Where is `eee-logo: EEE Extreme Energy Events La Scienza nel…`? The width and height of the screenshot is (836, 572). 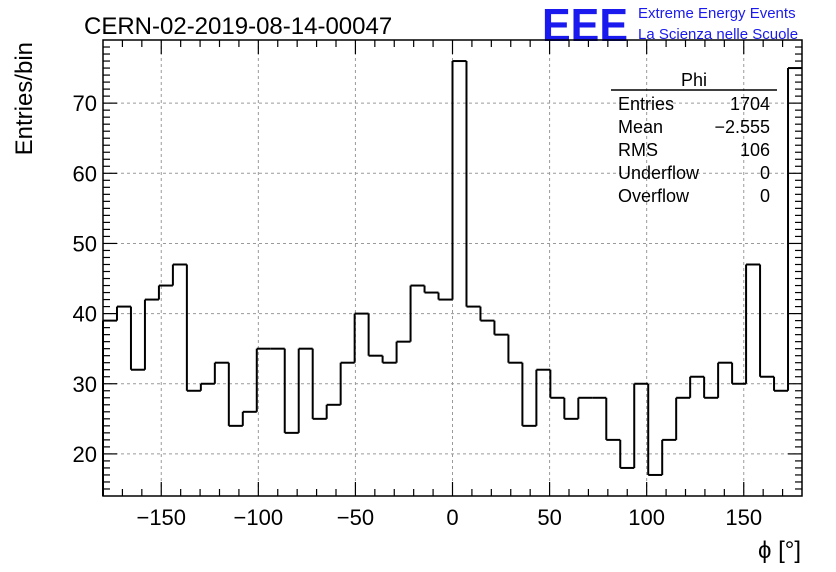 eee-logo: EEE Extreme Energy Events La Scienza nel… is located at coordinates (670, 25).